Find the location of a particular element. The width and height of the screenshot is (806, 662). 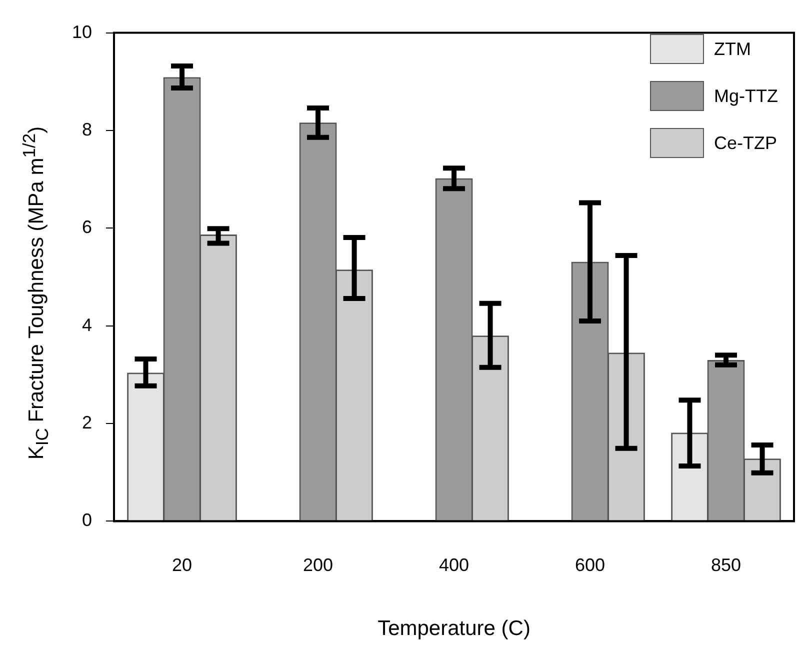

x-tick-label: 600 is located at coordinates (590, 564).